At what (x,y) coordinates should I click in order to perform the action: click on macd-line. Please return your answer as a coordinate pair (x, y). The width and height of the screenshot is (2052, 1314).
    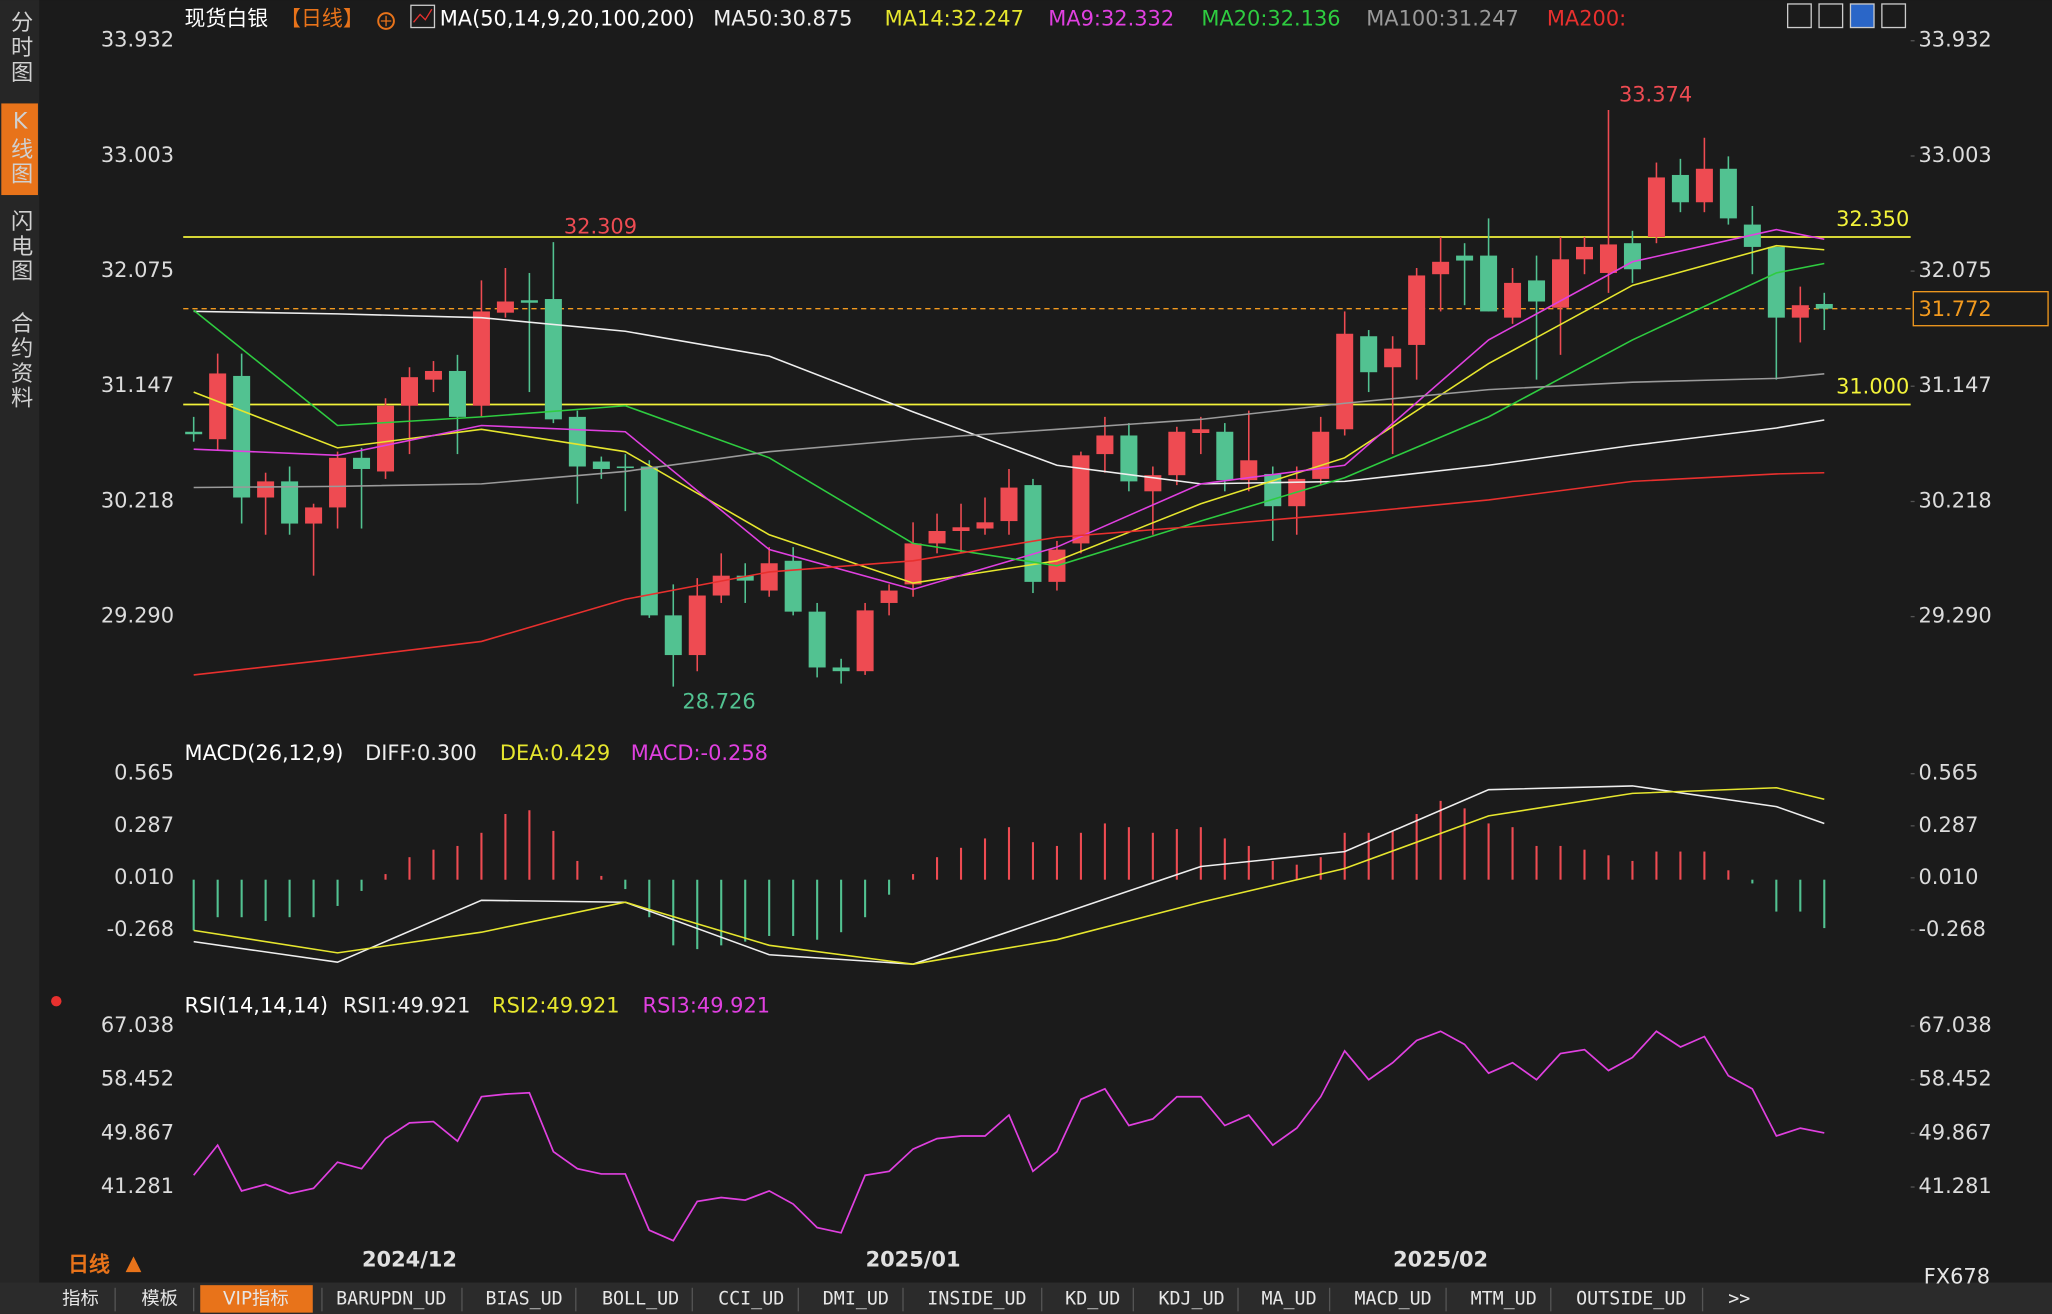
    Looking at the image, I should click on (1009, 875).